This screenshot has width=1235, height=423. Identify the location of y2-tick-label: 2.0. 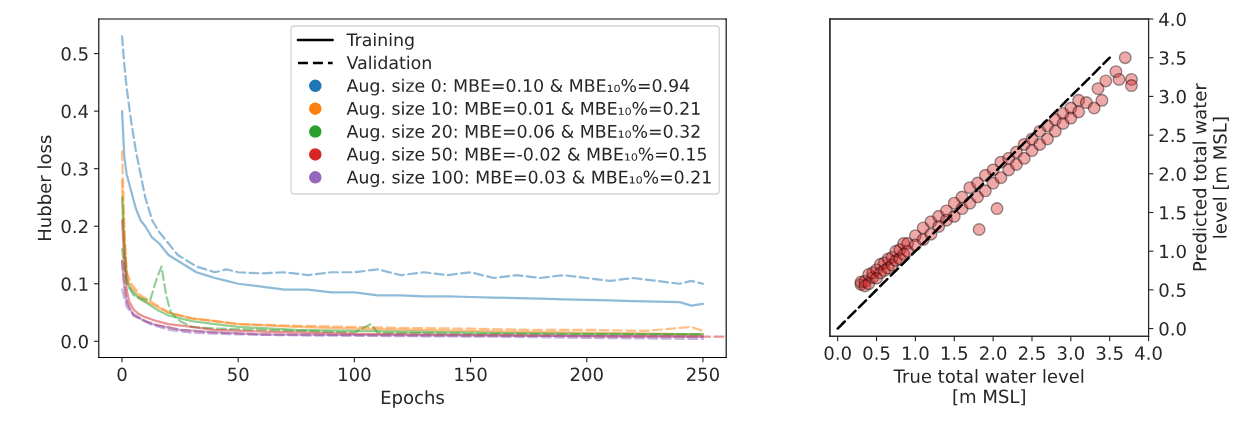
(1172, 174).